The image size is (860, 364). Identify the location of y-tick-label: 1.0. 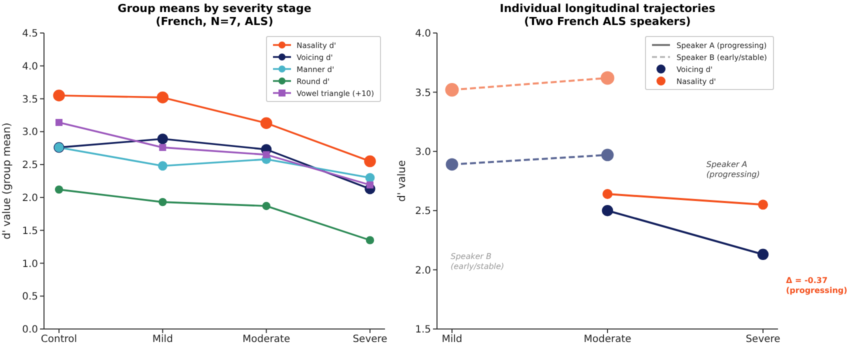
(30, 264).